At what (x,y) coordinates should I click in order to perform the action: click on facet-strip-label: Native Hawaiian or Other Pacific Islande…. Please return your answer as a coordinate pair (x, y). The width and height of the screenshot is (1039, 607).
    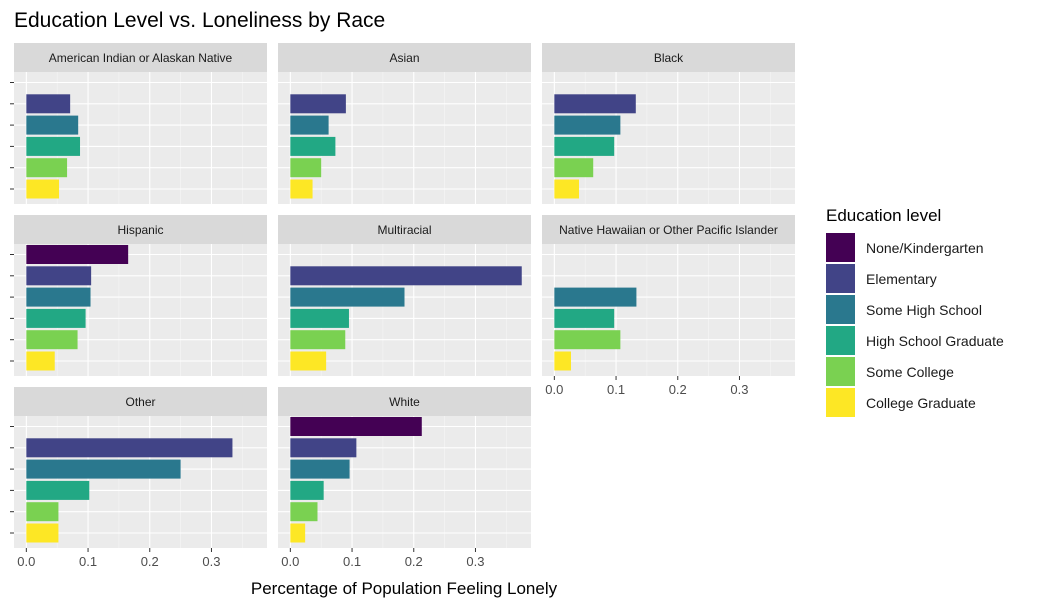
    Looking at the image, I should click on (668, 230).